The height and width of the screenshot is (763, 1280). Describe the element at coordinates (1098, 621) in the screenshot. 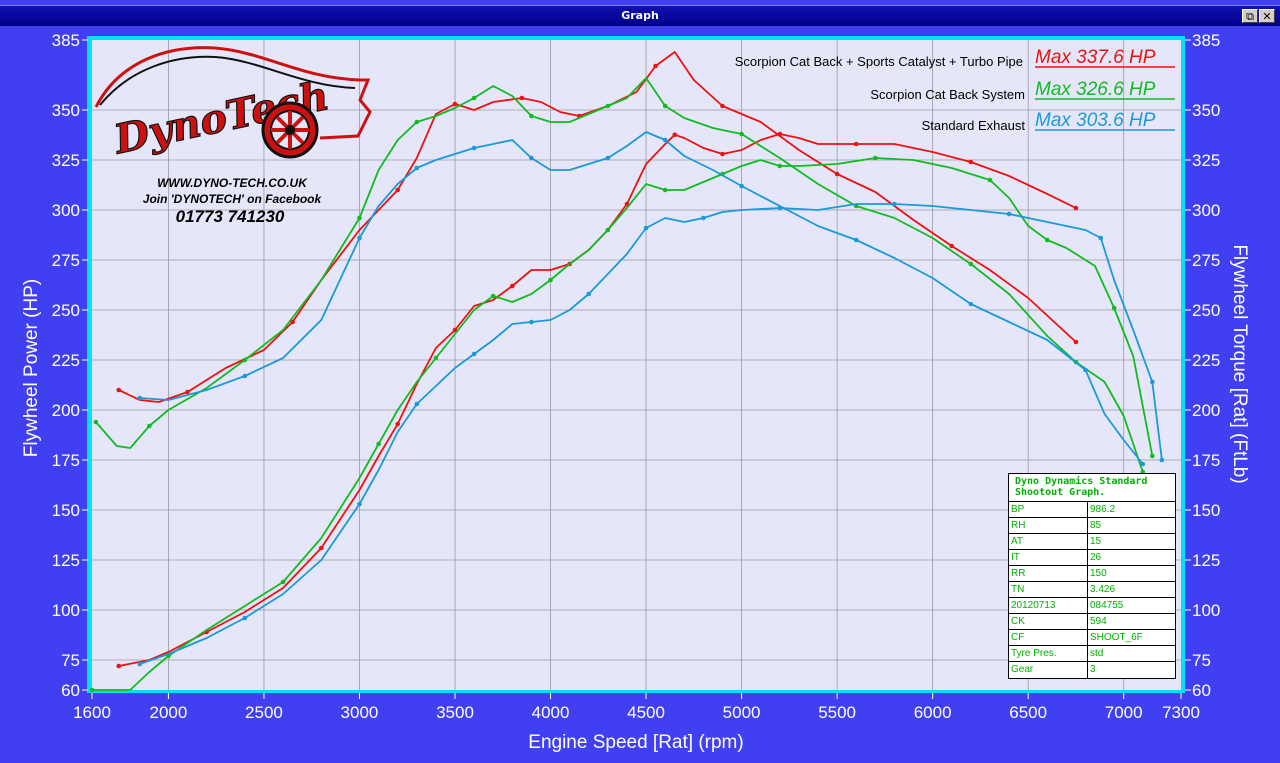

I see `info-value: 594` at that location.